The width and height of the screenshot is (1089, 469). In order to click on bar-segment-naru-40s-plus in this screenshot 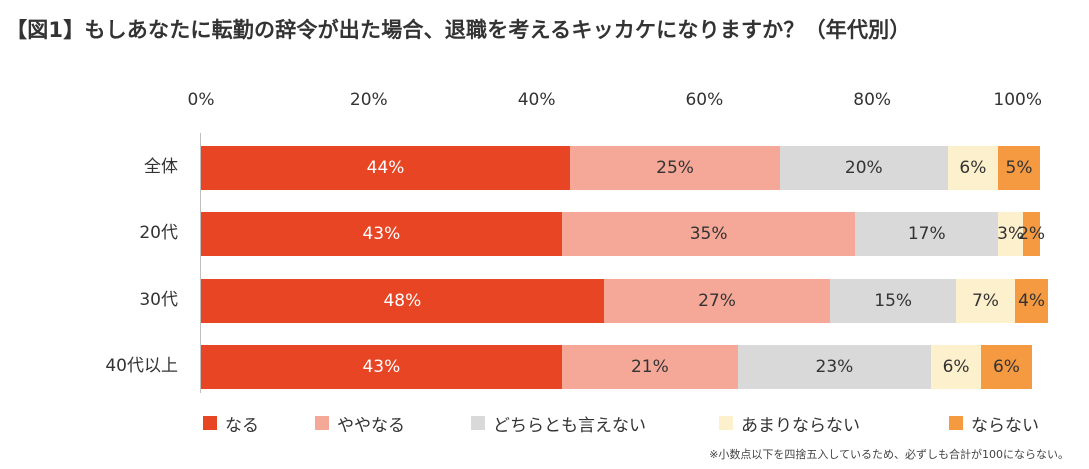, I will do `click(381, 367)`.